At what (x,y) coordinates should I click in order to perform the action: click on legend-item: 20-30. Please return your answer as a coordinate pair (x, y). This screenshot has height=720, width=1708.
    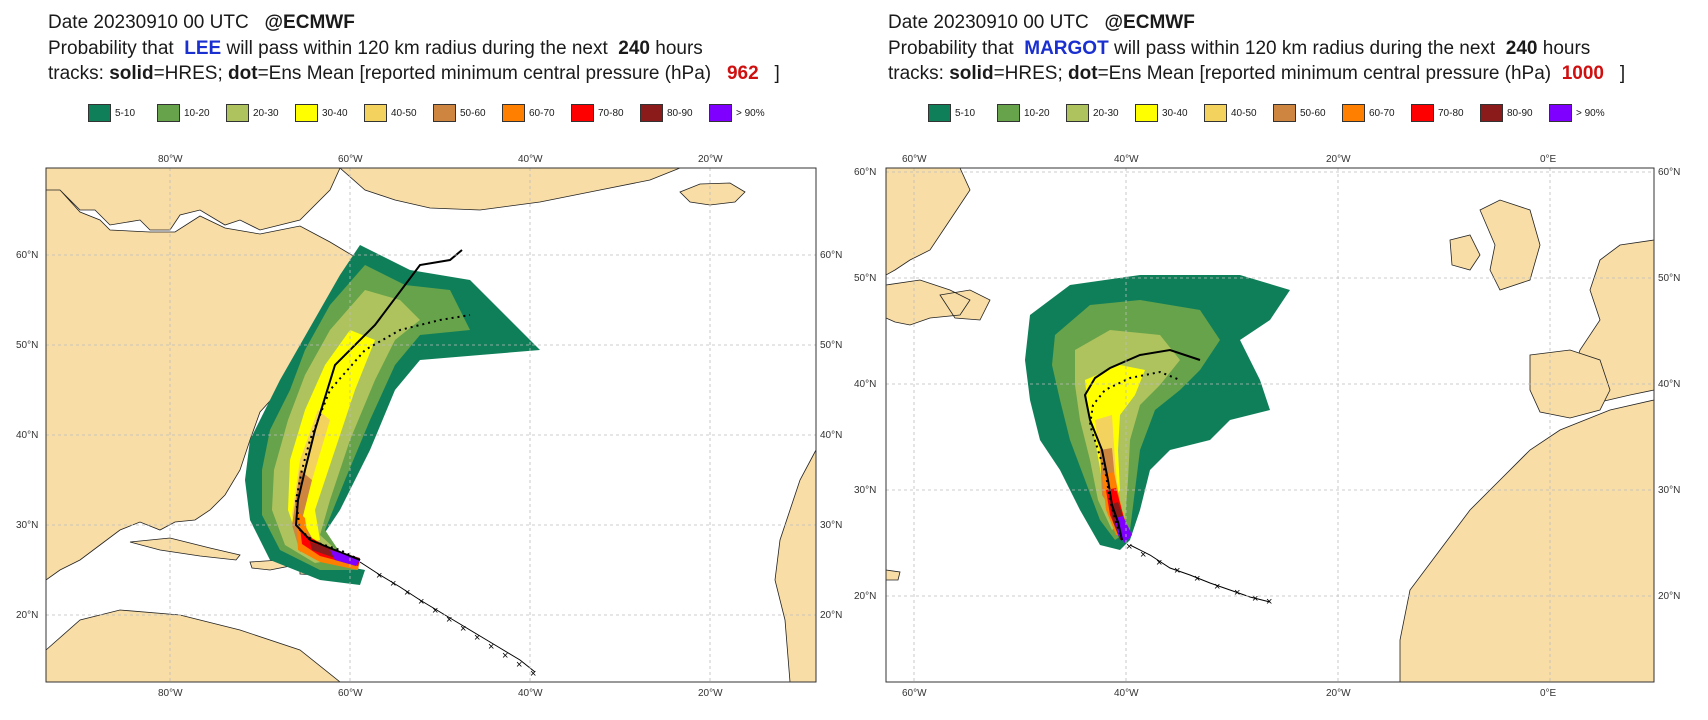
    Looking at the image, I should click on (1100, 113).